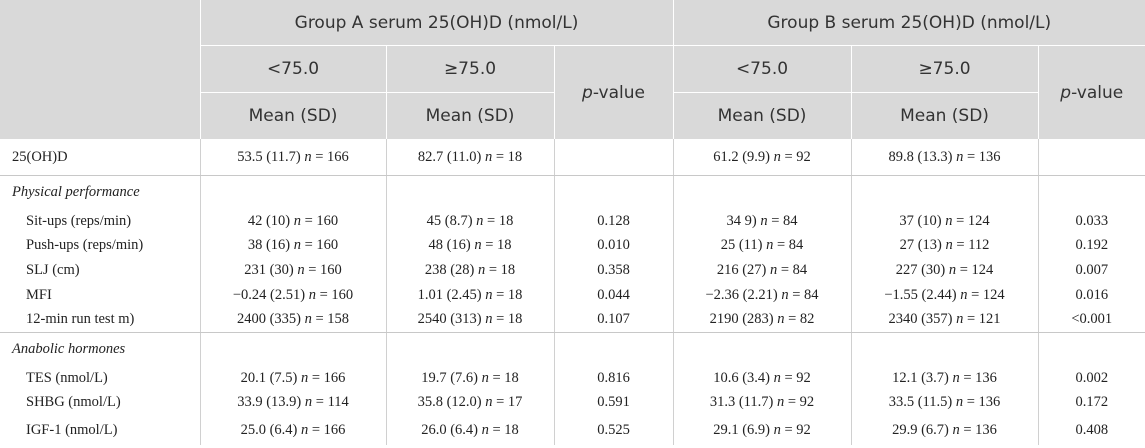  What do you see at coordinates (761, 157) in the screenshot?
I see `cell: 61.2 (9.9) n = 92` at bounding box center [761, 157].